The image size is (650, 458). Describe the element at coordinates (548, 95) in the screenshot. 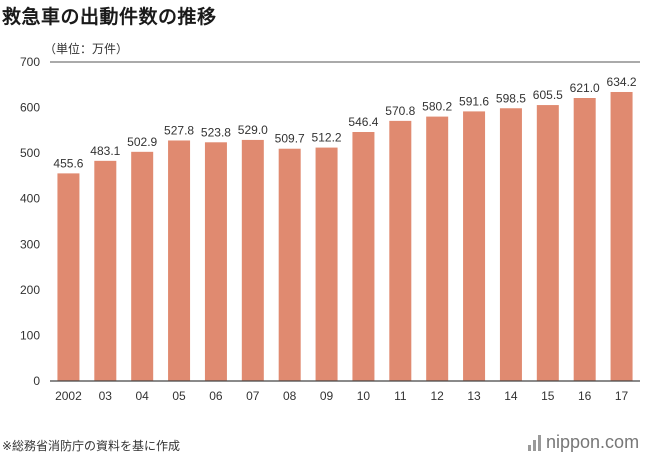

I see `bar-value-label: 605.5` at that location.